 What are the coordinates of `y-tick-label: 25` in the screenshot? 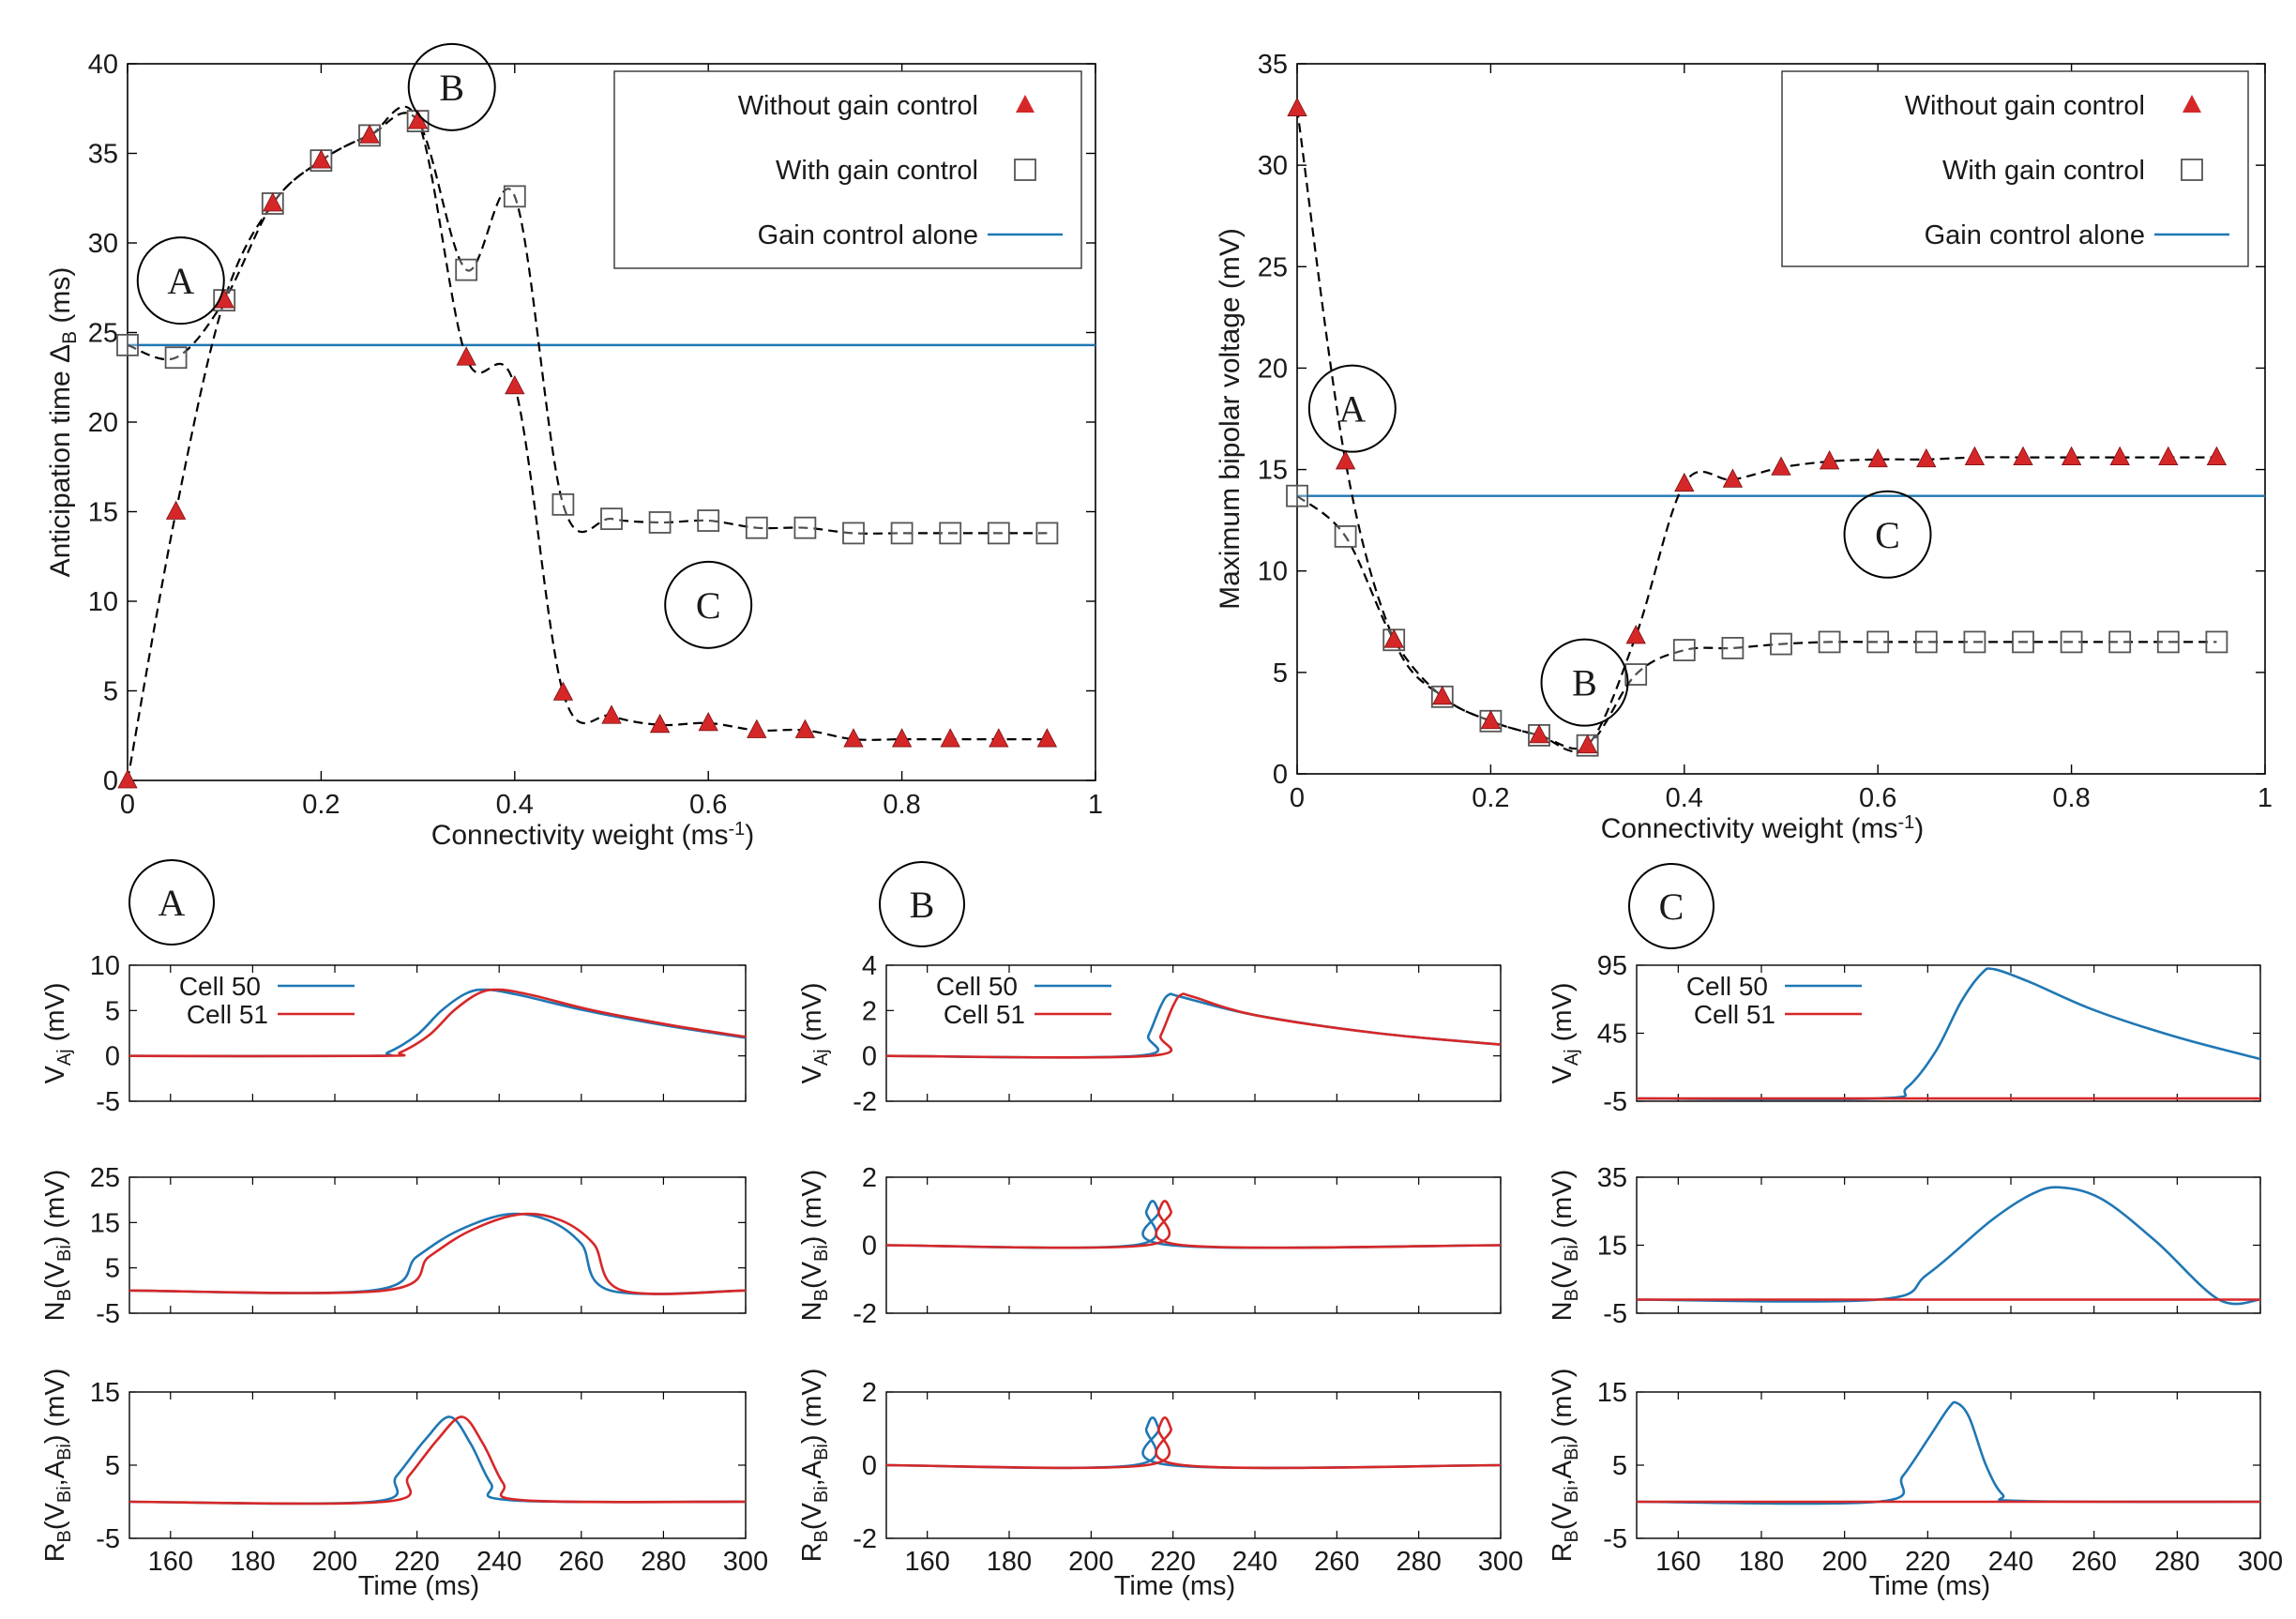 It's located at (105, 1178).